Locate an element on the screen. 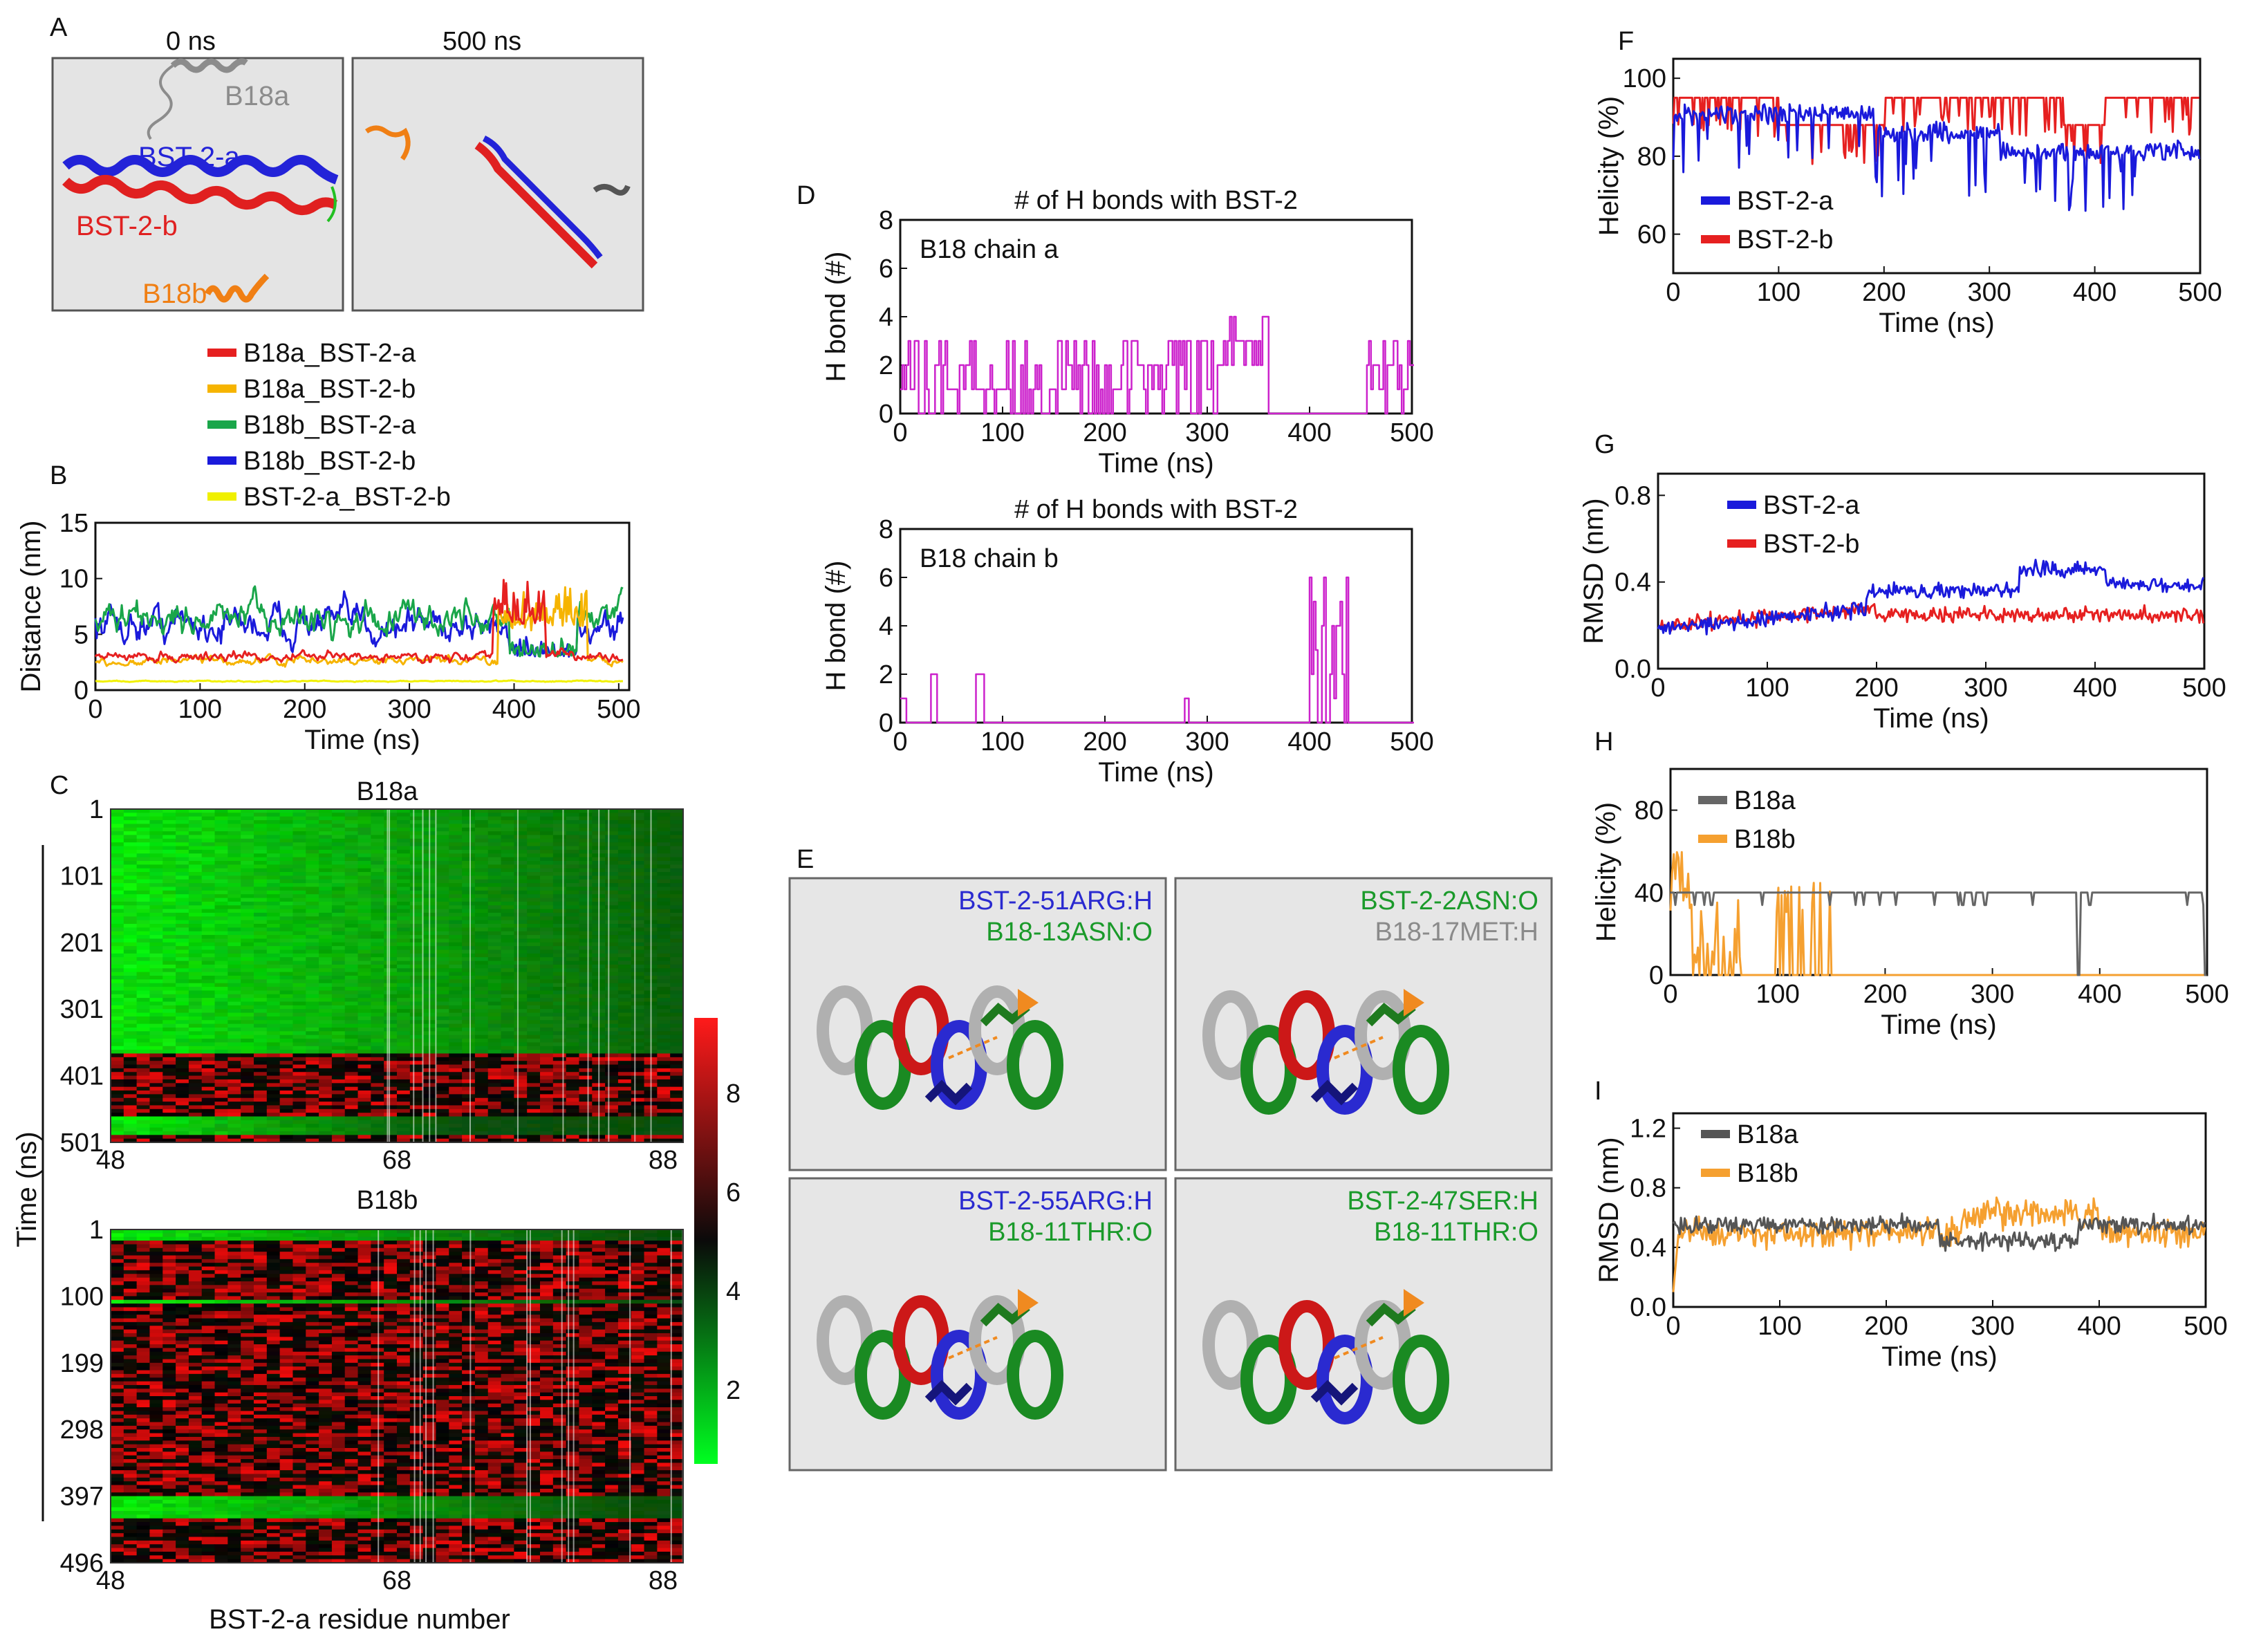 The image size is (2252, 1652). y-tick-label: 40 is located at coordinates (1650, 894).